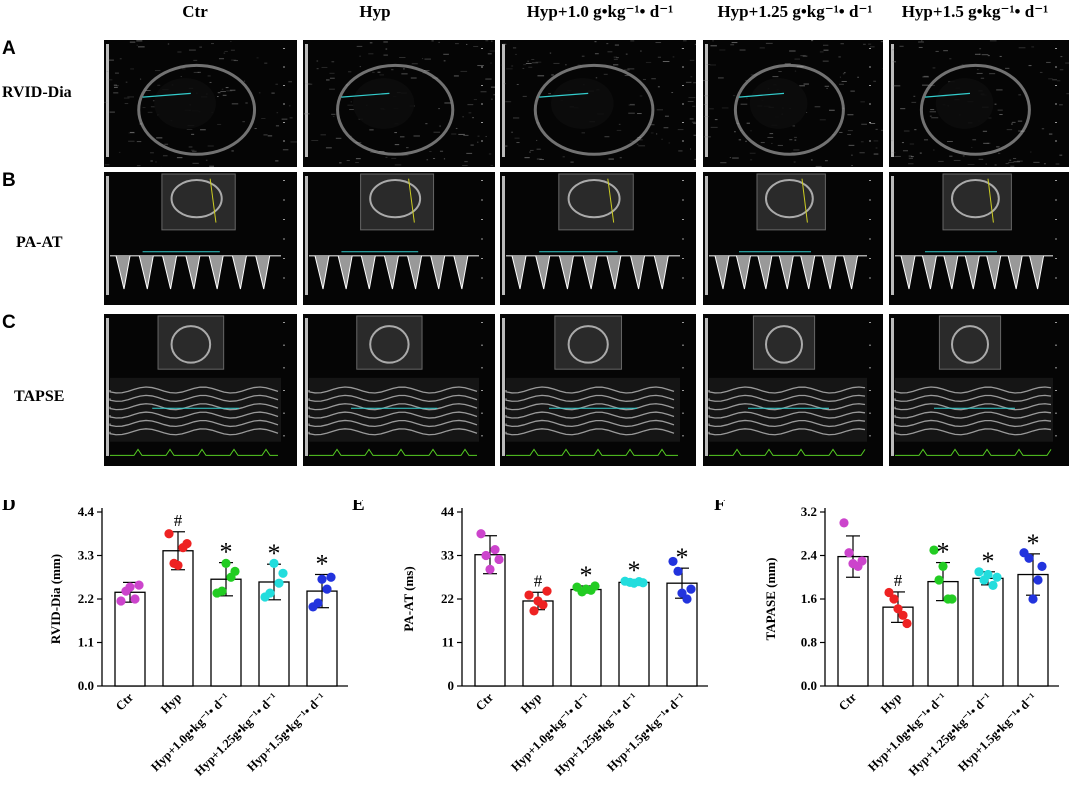  What do you see at coordinates (408, 598) in the screenshot?
I see `y-axis-label: PA-AT (ms)` at bounding box center [408, 598].